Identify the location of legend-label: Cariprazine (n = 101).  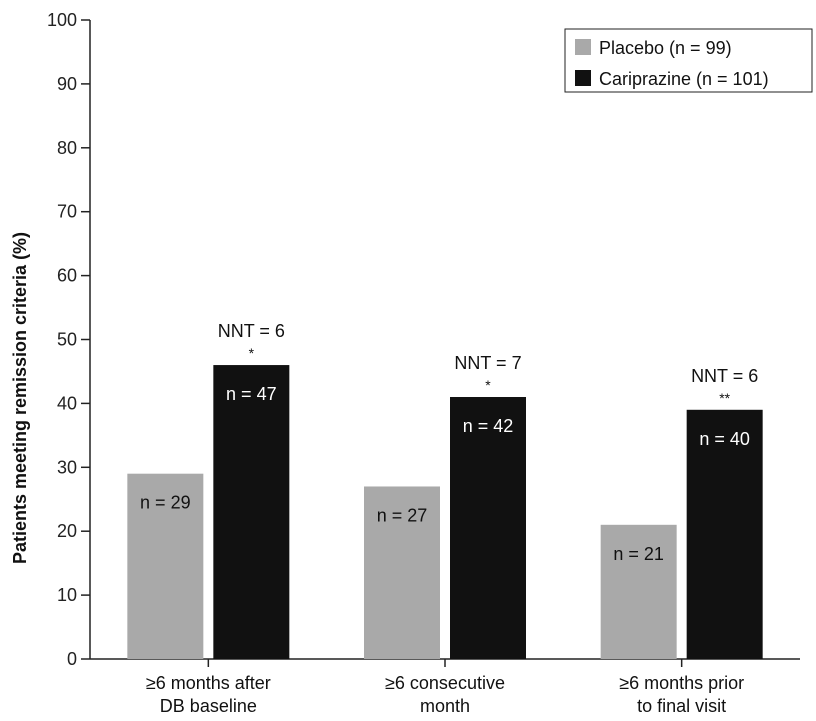
(684, 79).